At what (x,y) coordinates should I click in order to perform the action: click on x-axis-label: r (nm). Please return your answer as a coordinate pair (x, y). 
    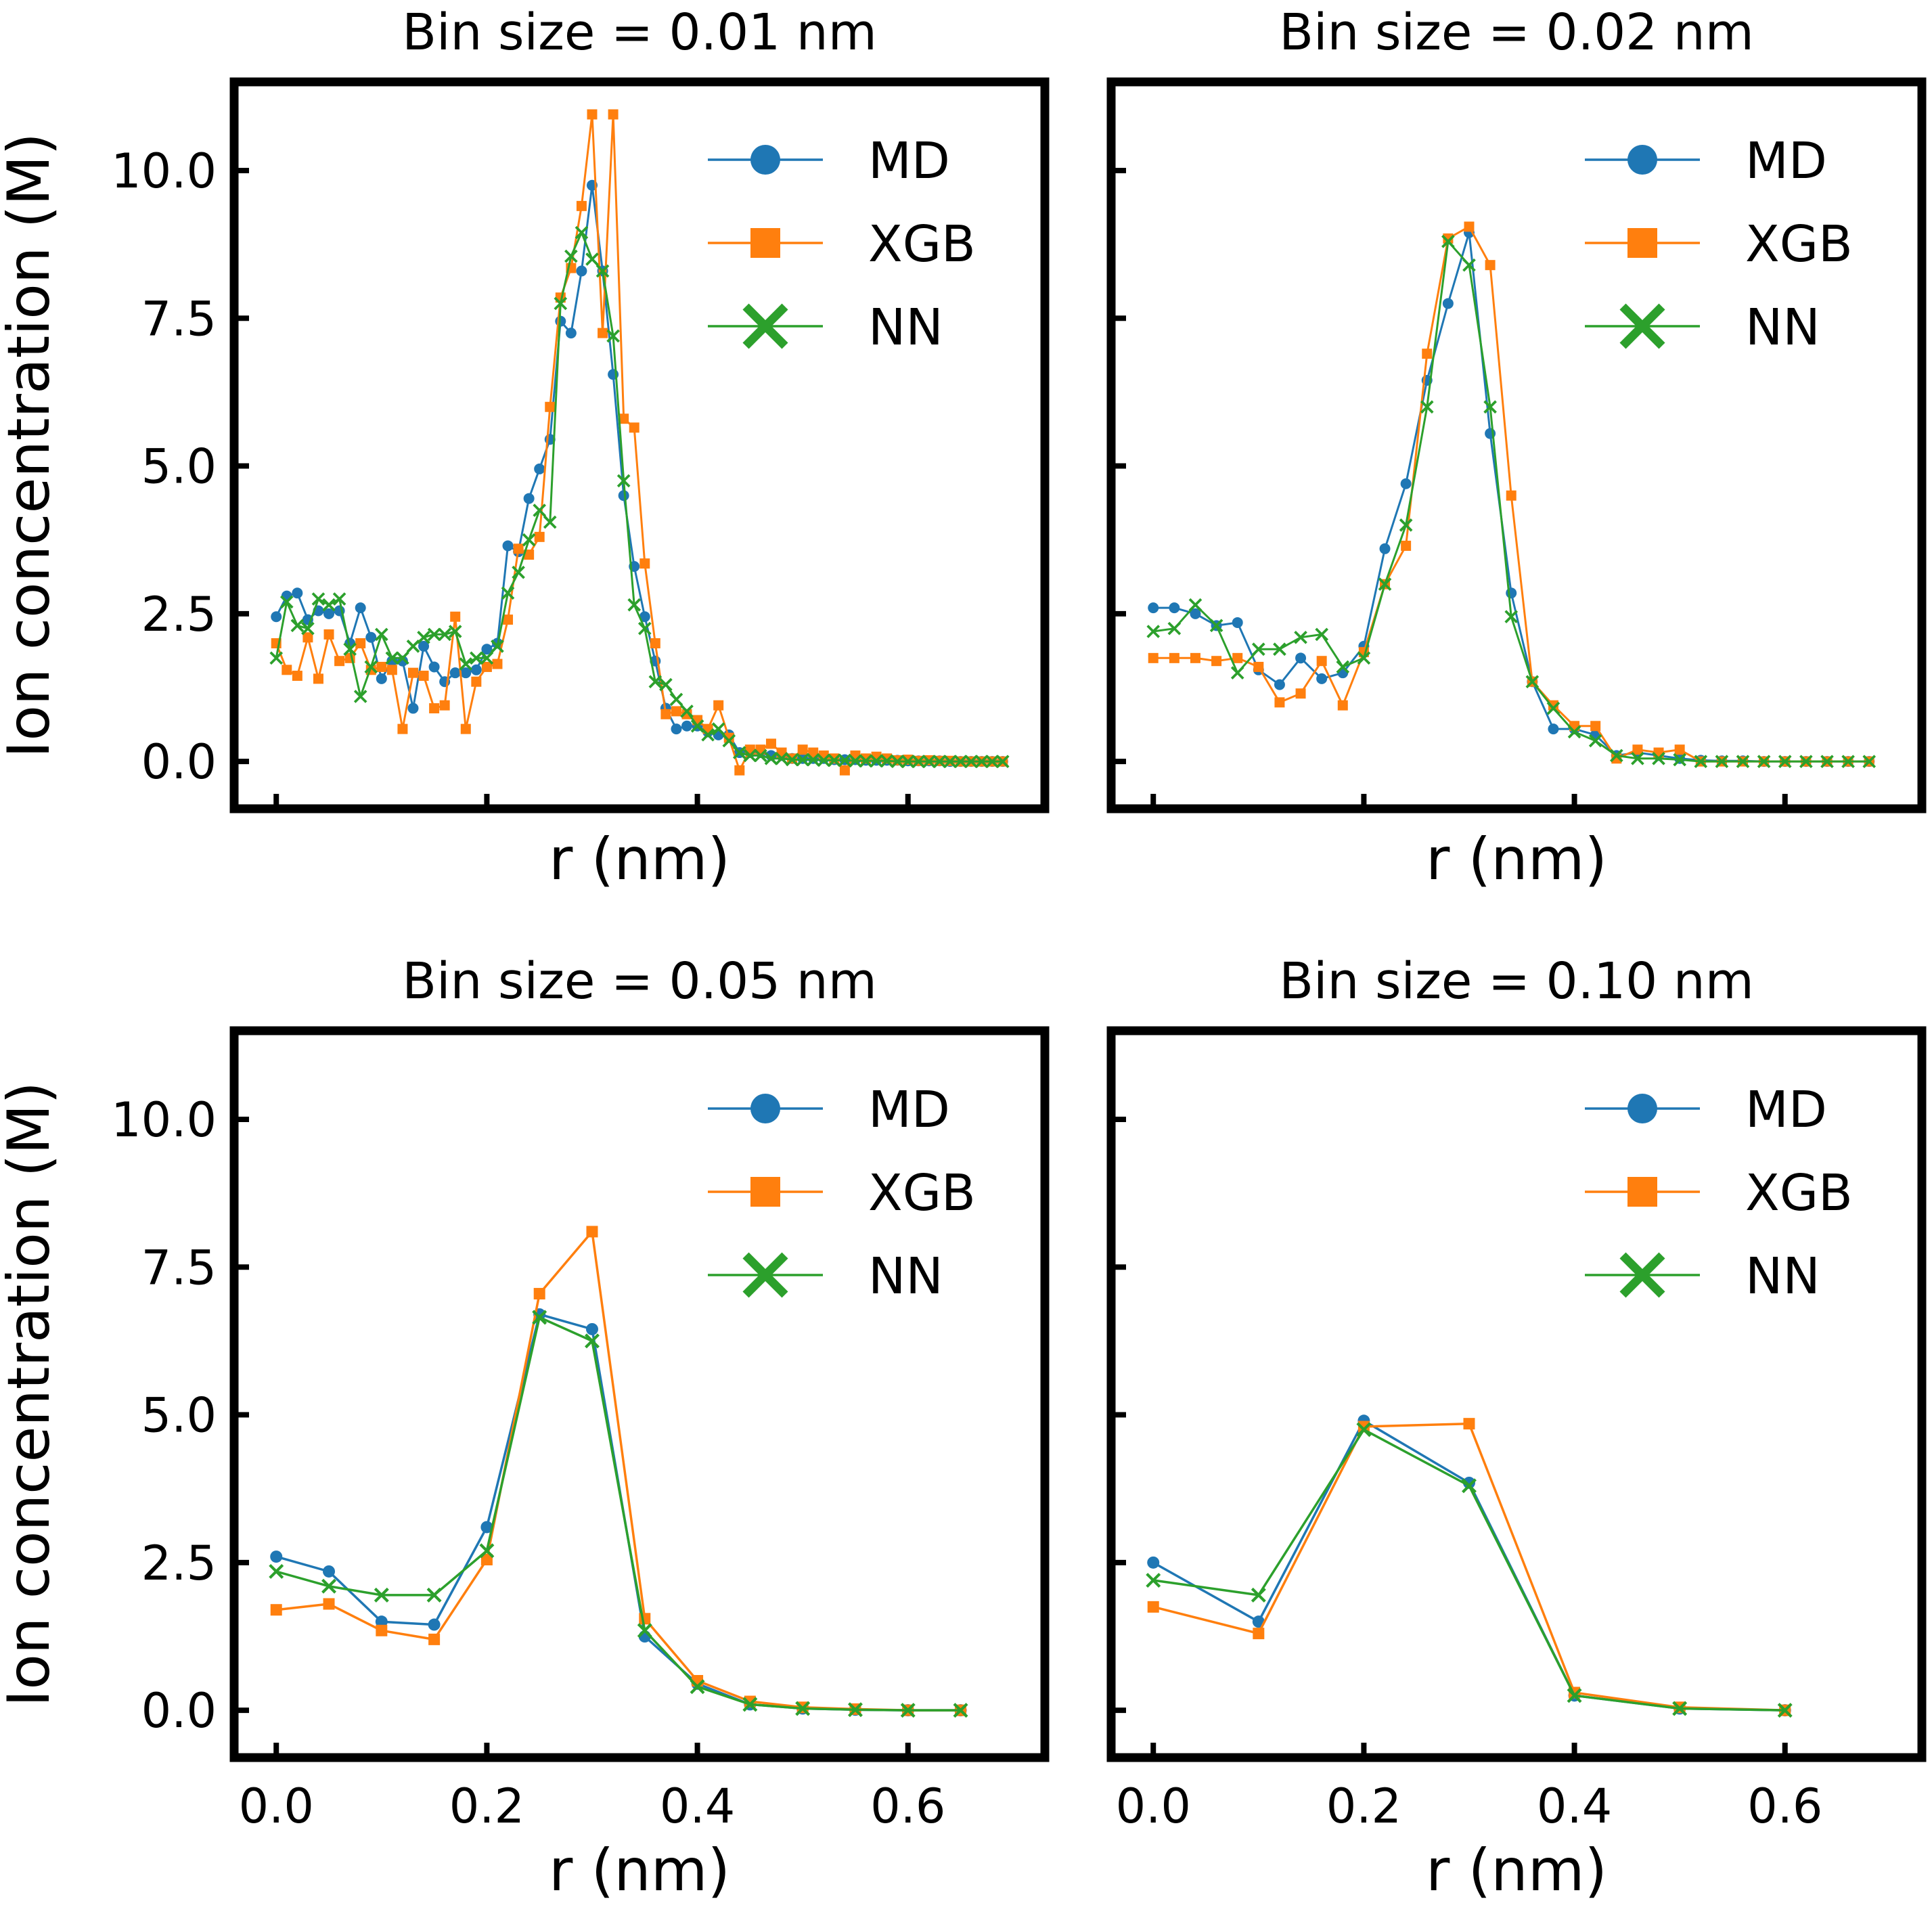
    Looking at the image, I should click on (1516, 859).